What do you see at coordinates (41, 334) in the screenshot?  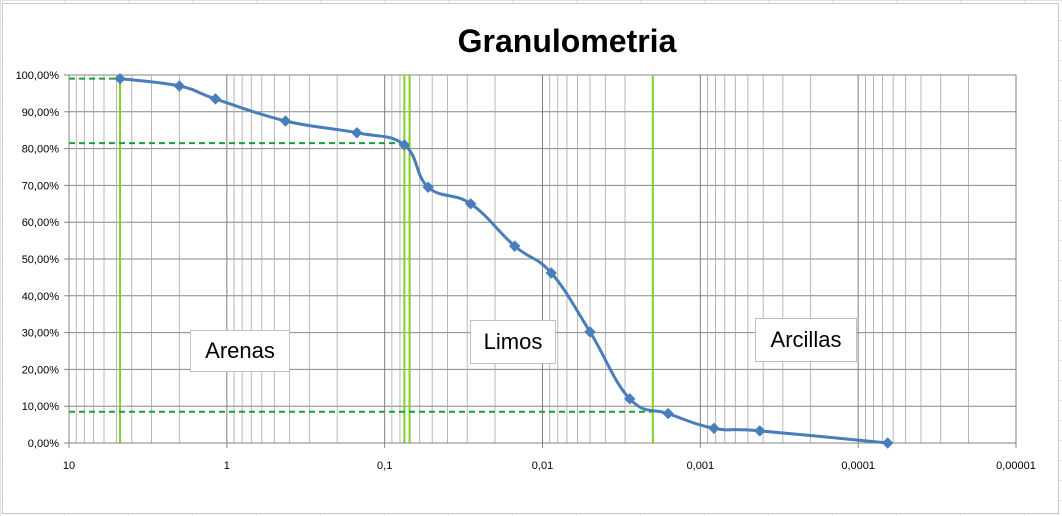 I see `y-tick-label: 30,00%` at bounding box center [41, 334].